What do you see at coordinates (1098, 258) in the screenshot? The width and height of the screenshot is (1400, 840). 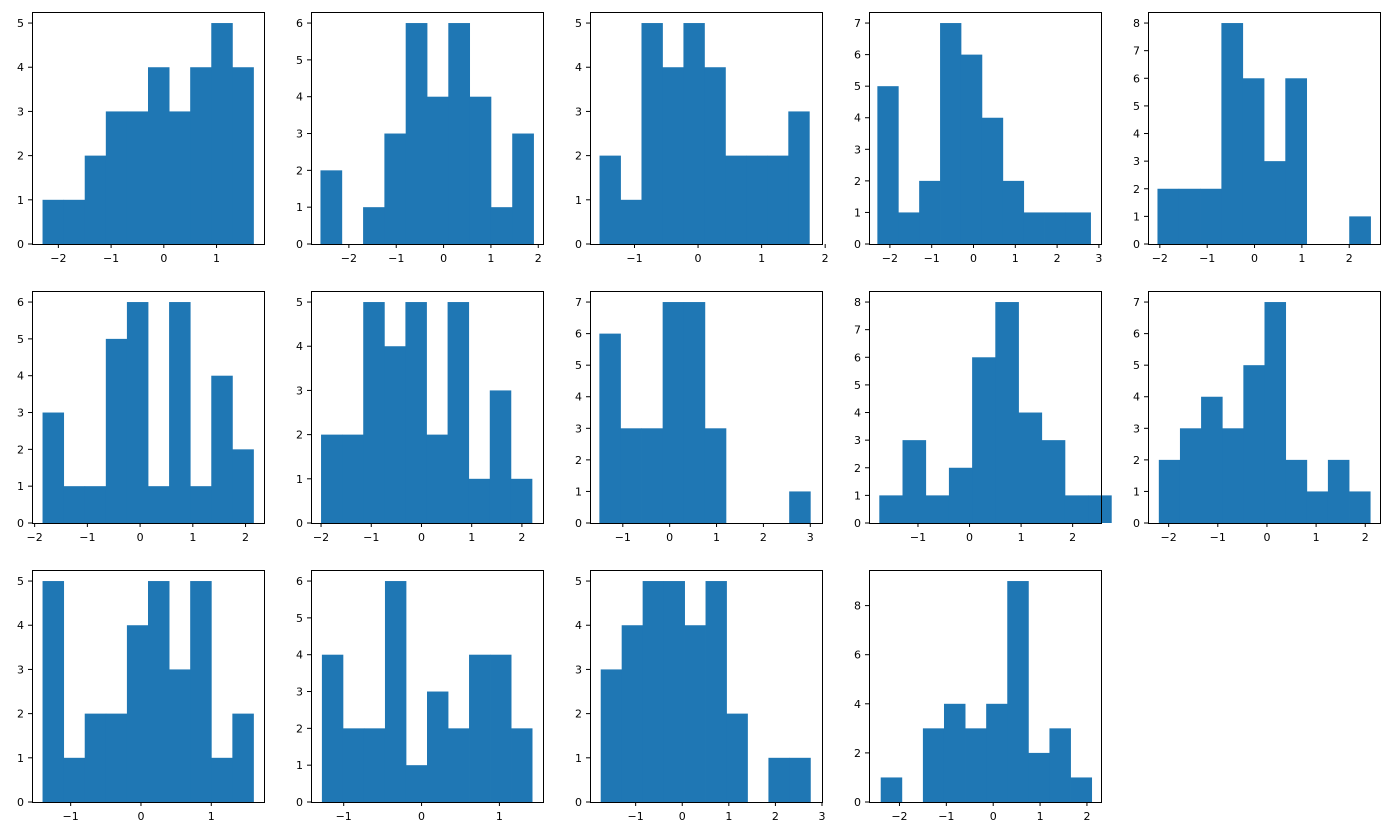 I see `x-tick-label: 3` at bounding box center [1098, 258].